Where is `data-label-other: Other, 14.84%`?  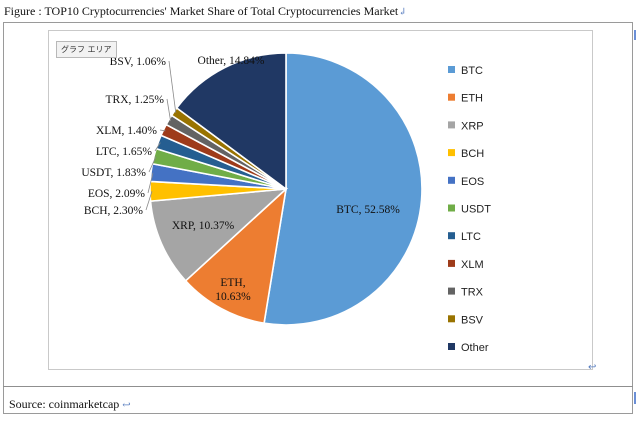
data-label-other: Other, 14.84% is located at coordinates (231, 61).